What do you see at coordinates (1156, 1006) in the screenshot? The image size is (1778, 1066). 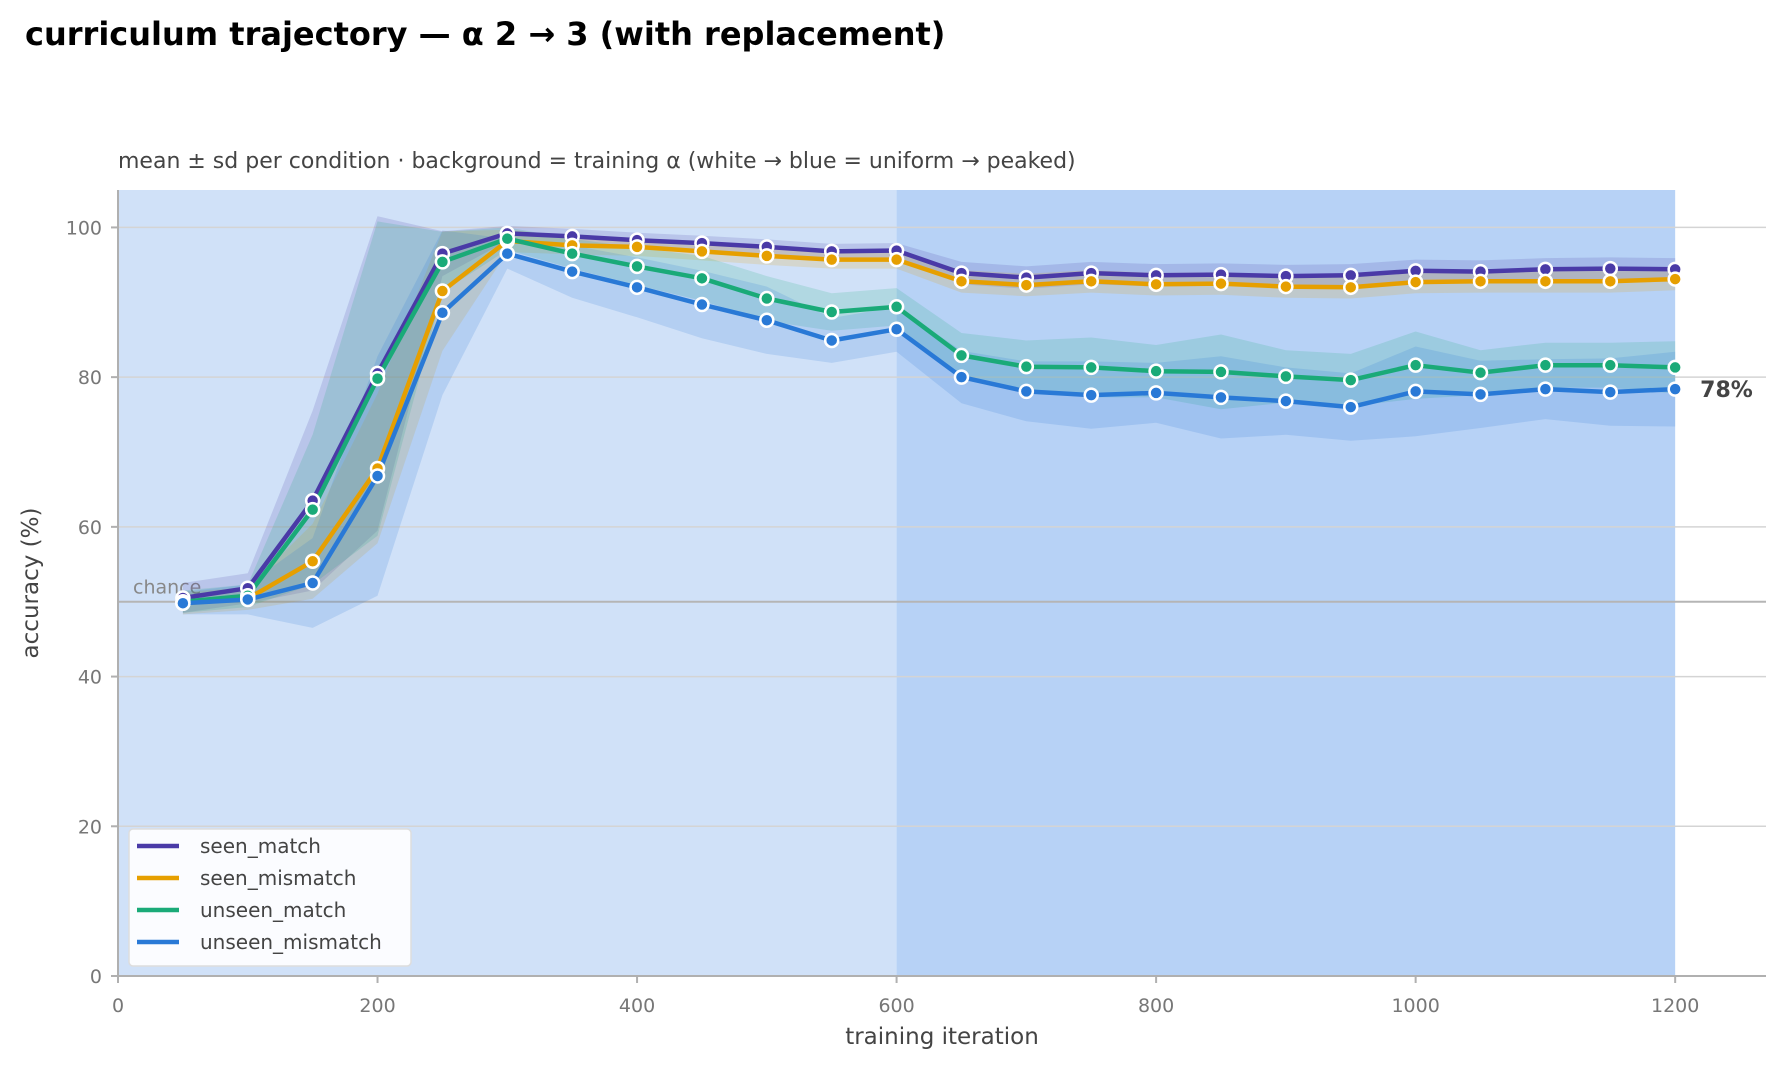 I see `x-tick-label-800: 800` at bounding box center [1156, 1006].